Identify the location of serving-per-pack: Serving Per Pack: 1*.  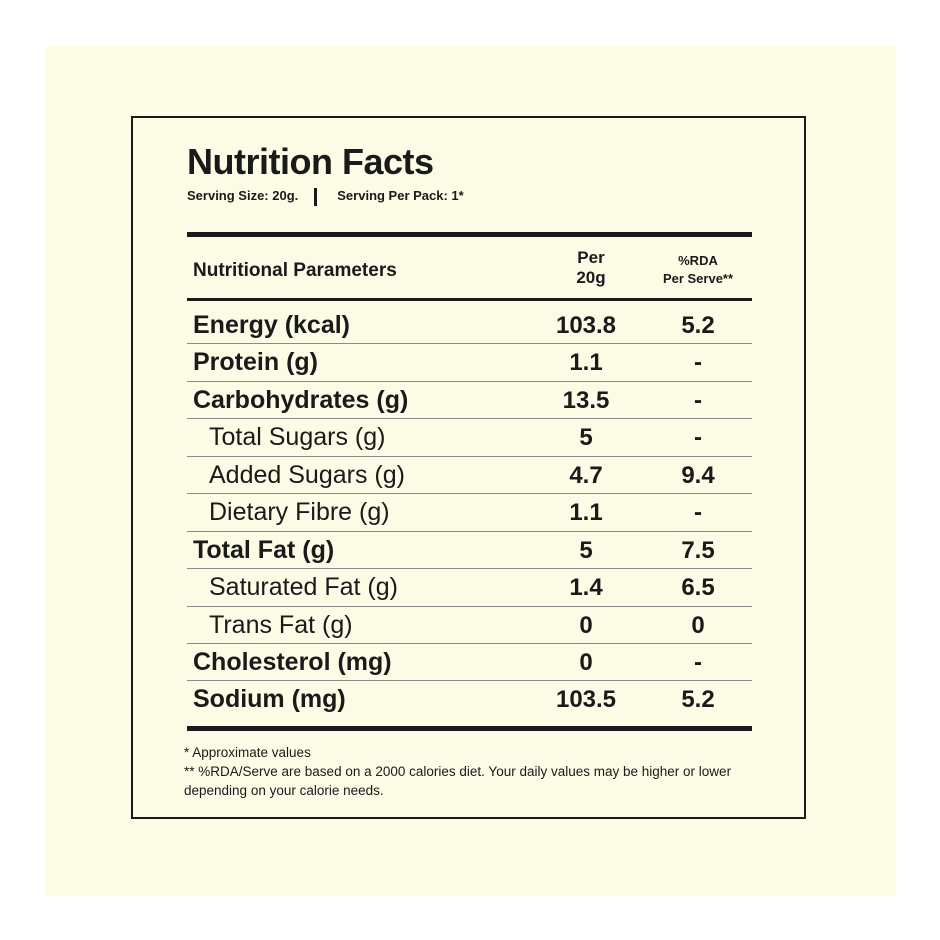
(400, 195).